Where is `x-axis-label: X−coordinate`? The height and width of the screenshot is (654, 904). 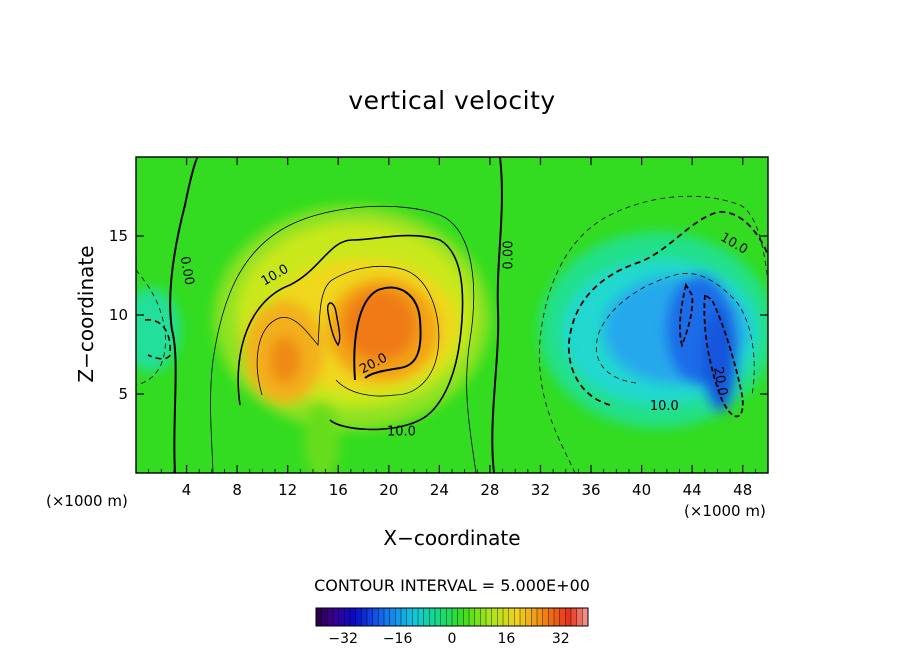
x-axis-label: X−coordinate is located at coordinates (452, 538).